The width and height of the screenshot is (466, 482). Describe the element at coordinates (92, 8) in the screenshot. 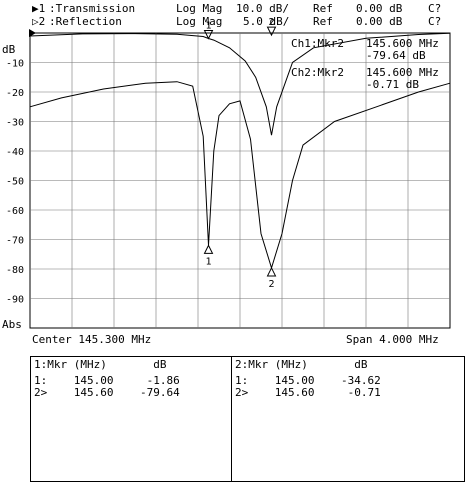

I see `trace1-name: :Transmission` at that location.